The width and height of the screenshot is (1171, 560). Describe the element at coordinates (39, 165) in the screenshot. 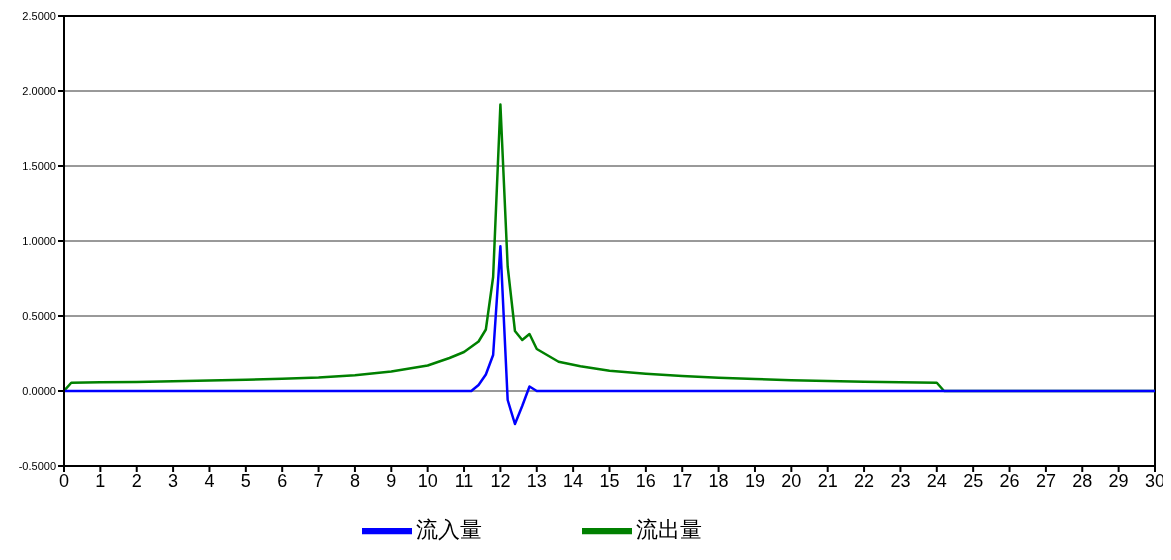

I see `y-tick-label: 1.5000` at that location.